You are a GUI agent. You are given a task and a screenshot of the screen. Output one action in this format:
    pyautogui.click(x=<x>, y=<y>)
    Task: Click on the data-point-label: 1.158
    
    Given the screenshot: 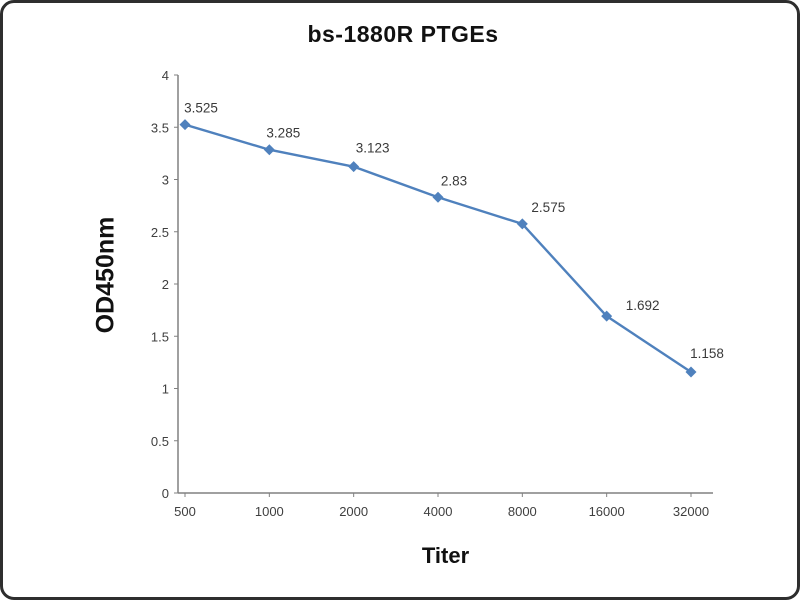 What is the action you would take?
    pyautogui.click(x=707, y=353)
    